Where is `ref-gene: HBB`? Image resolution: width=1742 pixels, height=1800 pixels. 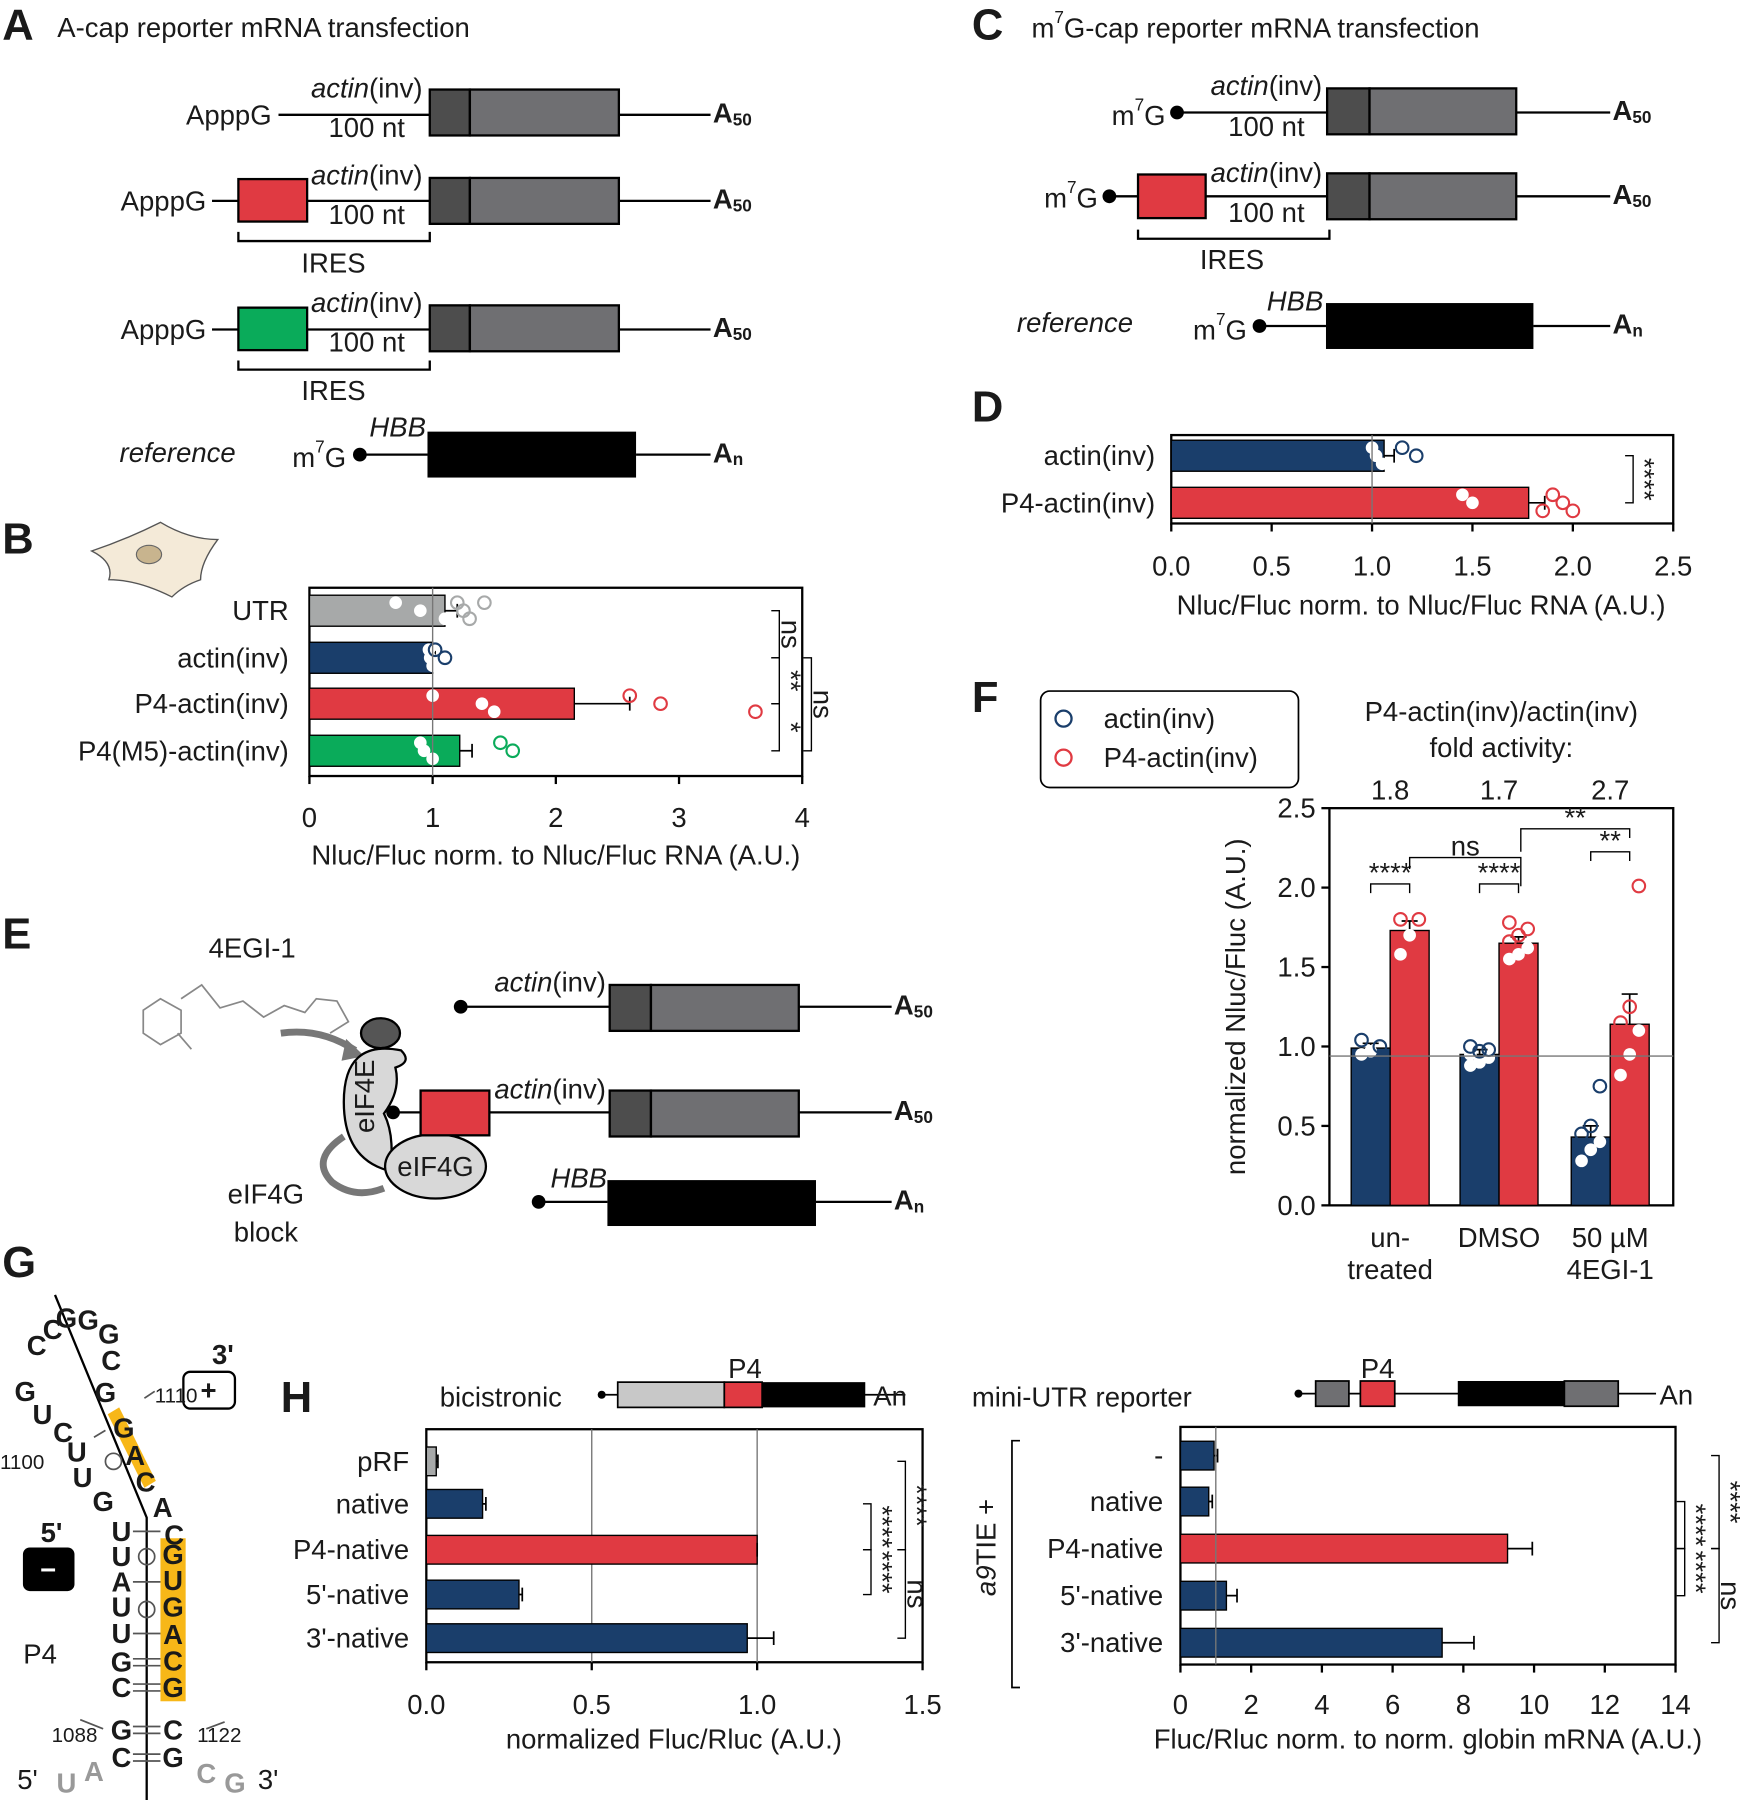 ref-gene: HBB is located at coordinates (1295, 300).